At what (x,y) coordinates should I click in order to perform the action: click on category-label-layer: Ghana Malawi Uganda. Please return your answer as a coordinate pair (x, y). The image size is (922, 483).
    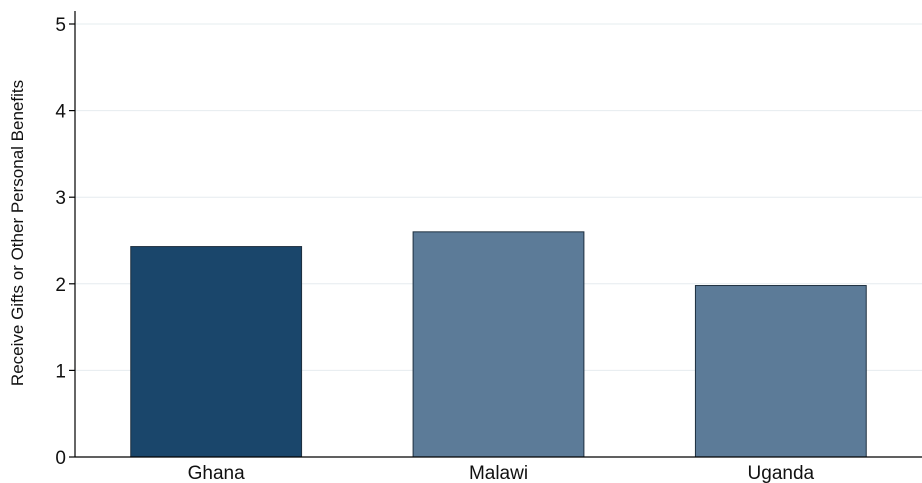
    Looking at the image, I should click on (501, 473).